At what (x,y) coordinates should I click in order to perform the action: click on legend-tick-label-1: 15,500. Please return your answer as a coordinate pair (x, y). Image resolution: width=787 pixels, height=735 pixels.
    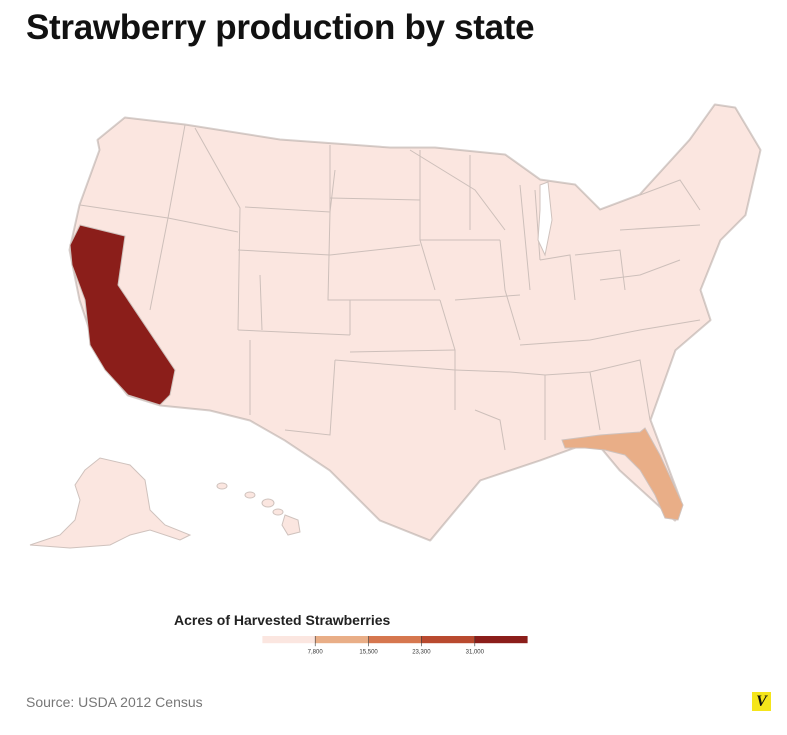
    Looking at the image, I should click on (368, 652).